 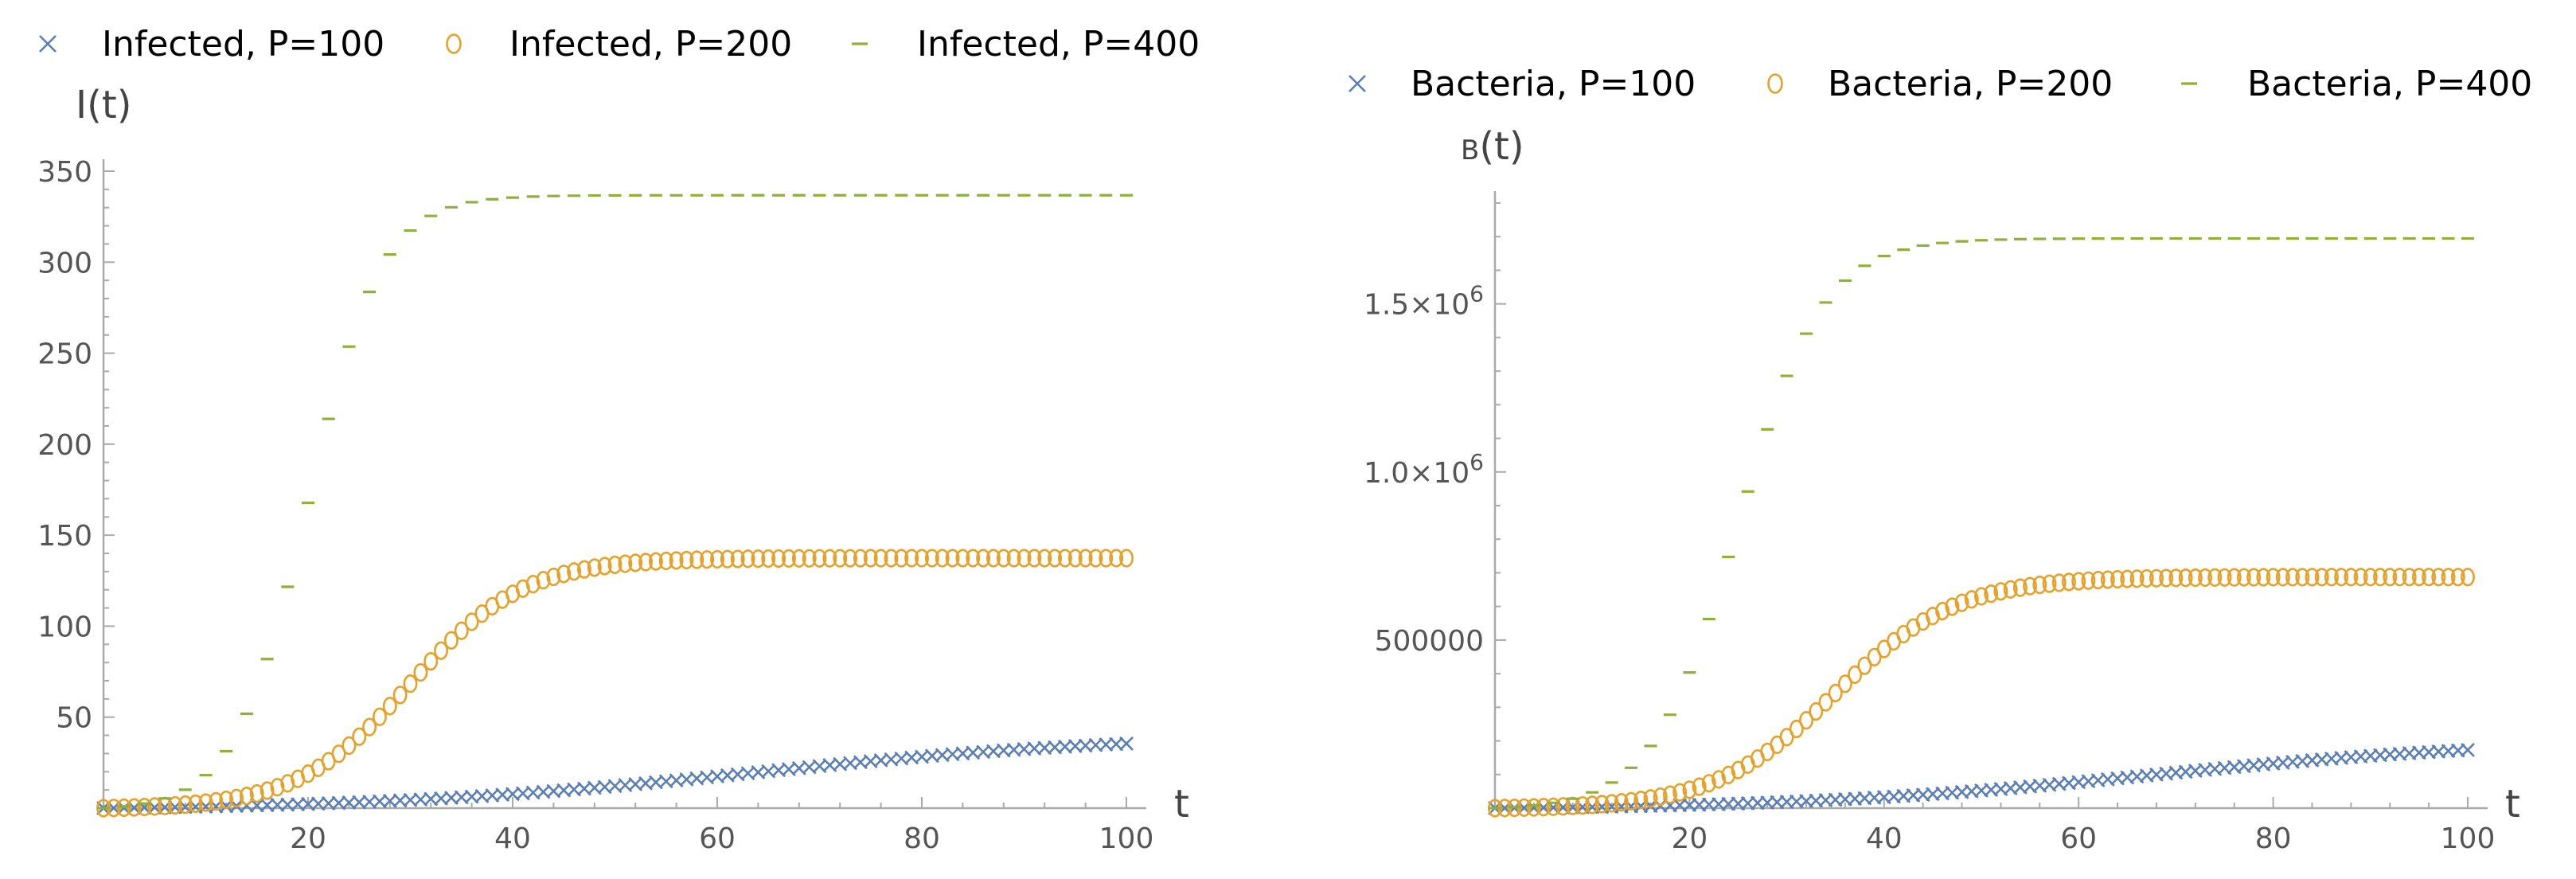 I want to click on y-tick-label: 1.0×10⁶, so click(x=1424, y=469).